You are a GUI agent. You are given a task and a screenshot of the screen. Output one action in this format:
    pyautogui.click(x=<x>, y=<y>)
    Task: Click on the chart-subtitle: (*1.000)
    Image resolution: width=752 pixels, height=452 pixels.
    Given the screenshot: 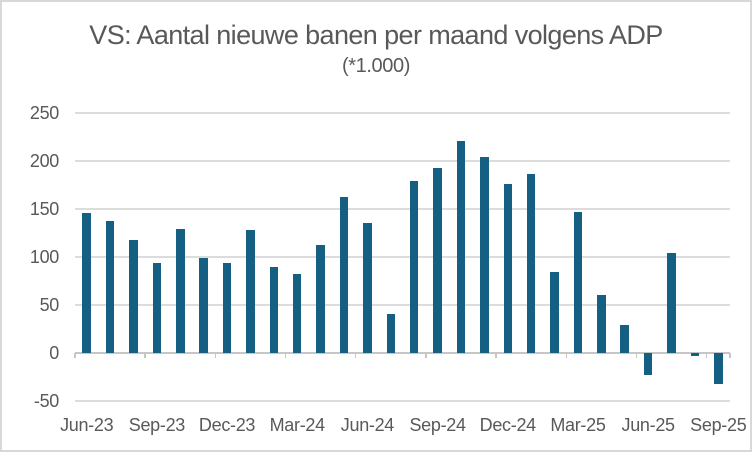 What is the action you would take?
    pyautogui.click(x=376, y=66)
    